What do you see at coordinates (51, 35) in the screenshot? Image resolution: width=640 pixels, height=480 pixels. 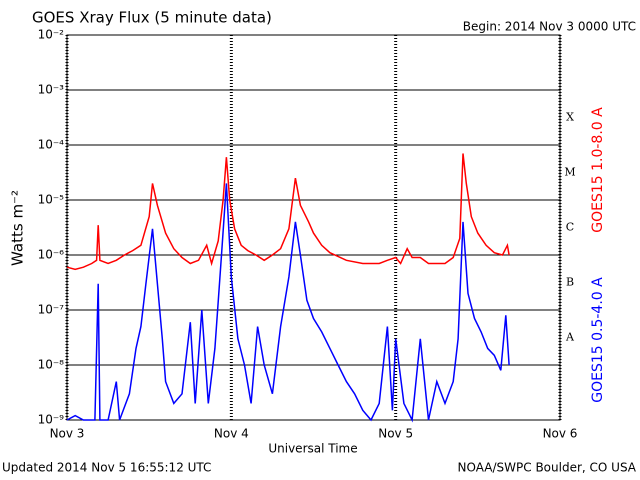 I see `y-tick-label: 10⁻²` at bounding box center [51, 35].